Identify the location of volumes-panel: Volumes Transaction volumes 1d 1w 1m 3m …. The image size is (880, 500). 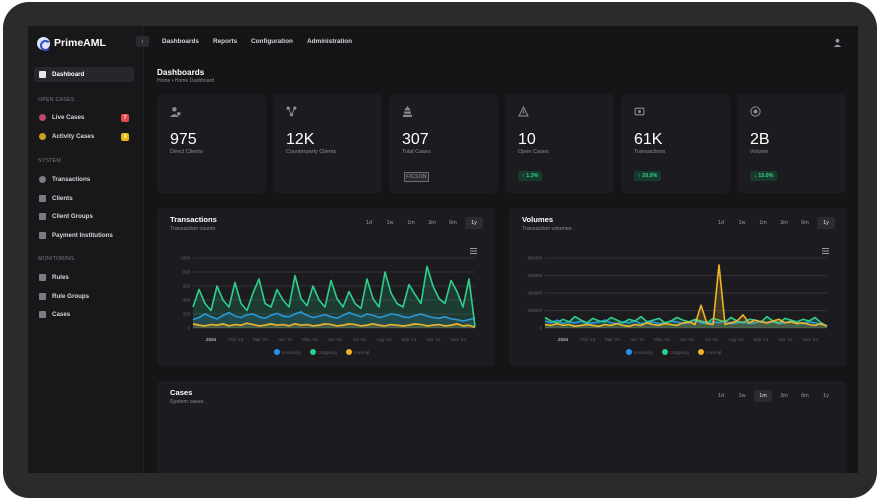
(678, 287).